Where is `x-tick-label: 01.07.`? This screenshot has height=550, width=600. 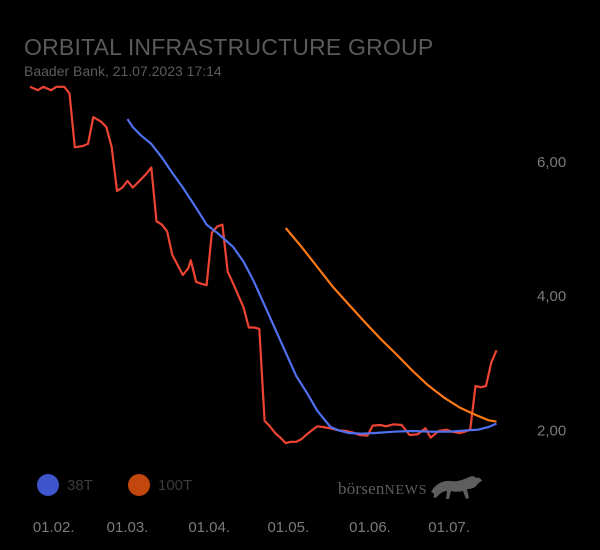 x-tick-label: 01.07. is located at coordinates (449, 527).